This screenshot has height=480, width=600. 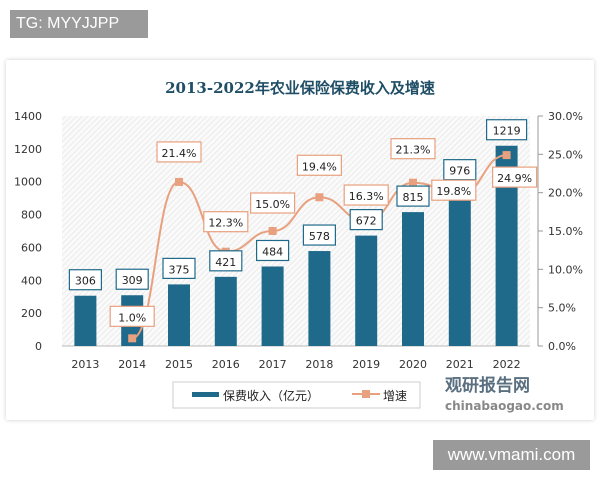 I want to click on x-tick-label: 2016, so click(x=226, y=364).